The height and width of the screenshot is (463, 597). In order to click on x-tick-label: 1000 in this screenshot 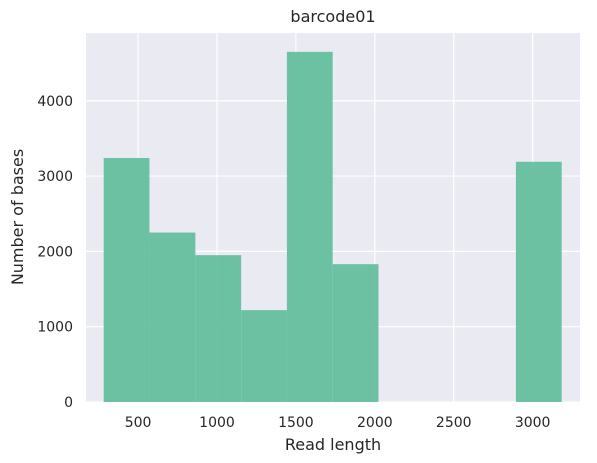, I will do `click(217, 423)`.